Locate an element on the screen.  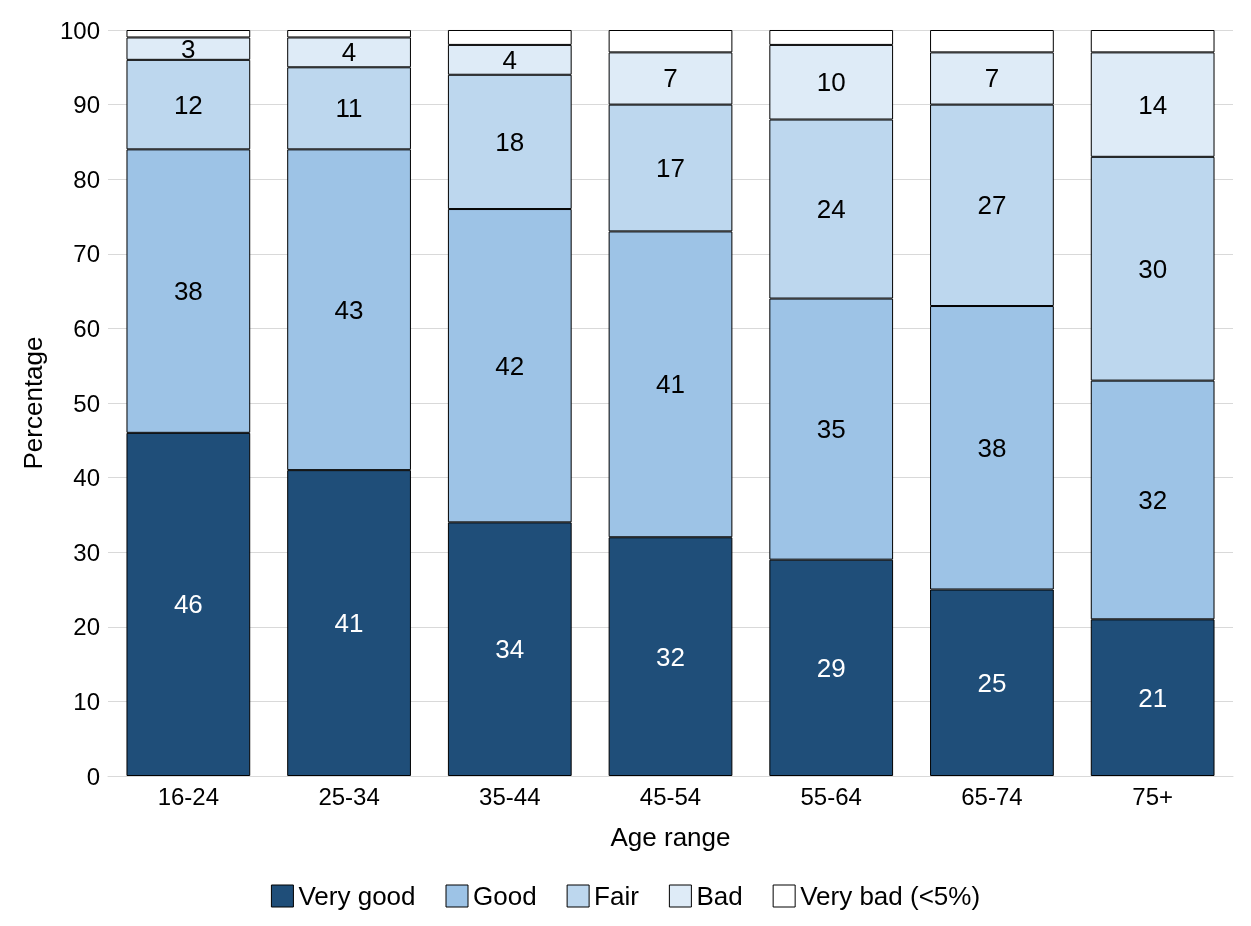
data-label: 3 is located at coordinates (188, 48).